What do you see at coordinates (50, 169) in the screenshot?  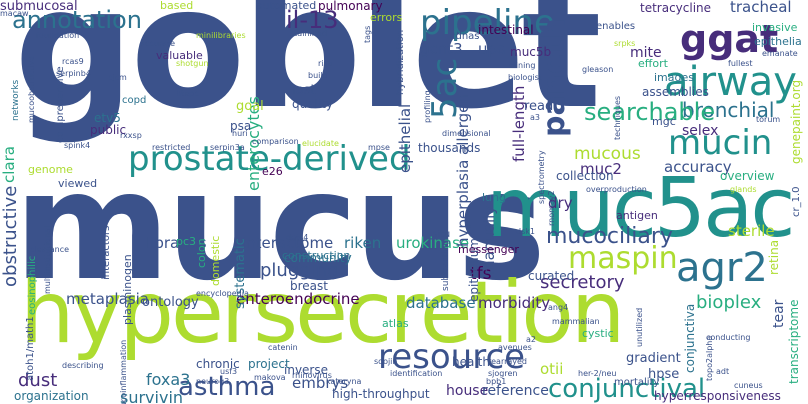 I see `word-genome: genome` at bounding box center [50, 169].